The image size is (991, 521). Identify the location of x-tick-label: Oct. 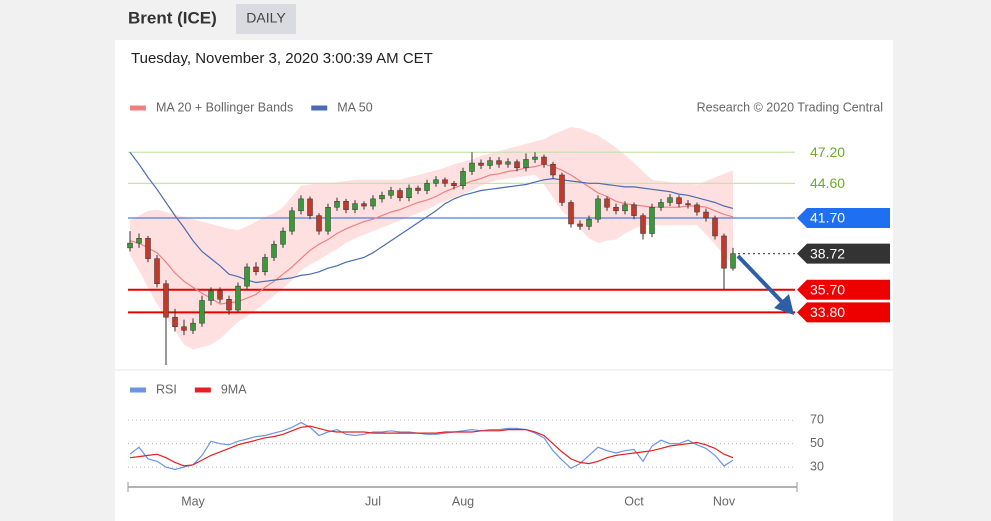
(634, 501).